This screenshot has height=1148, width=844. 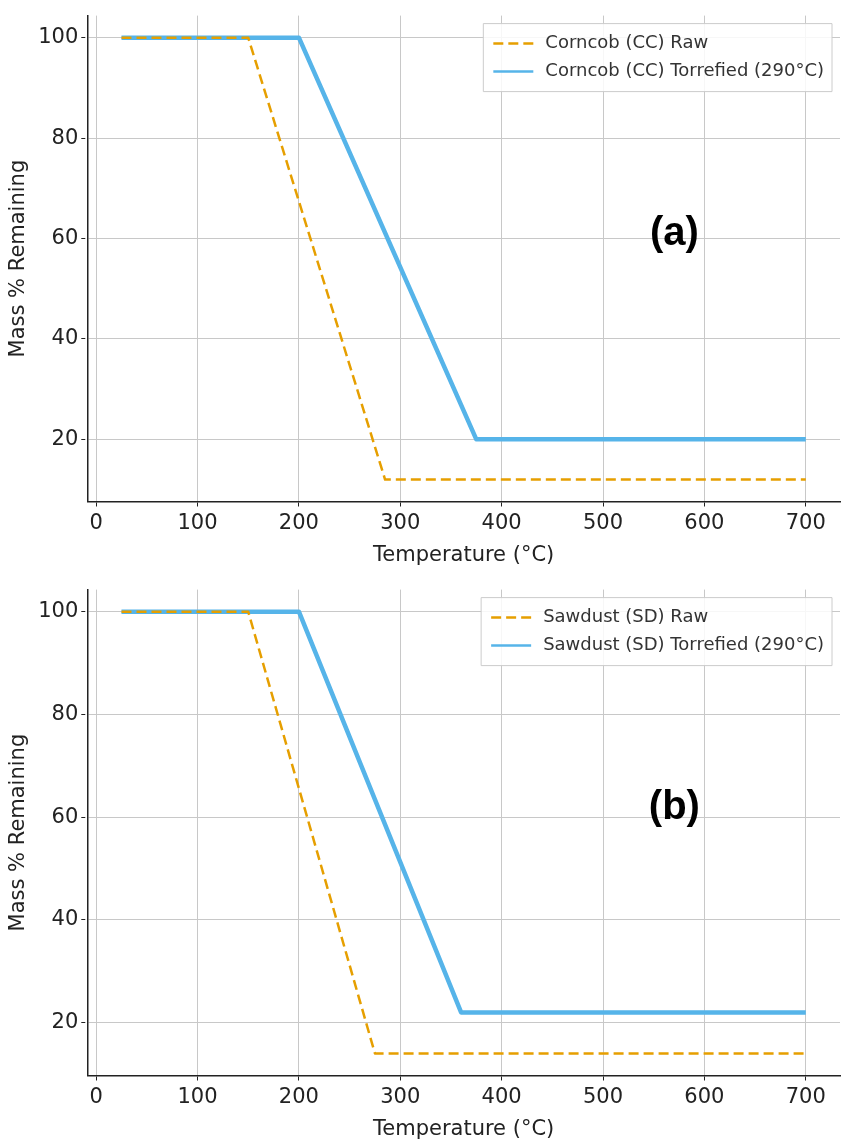 What do you see at coordinates (684, 644) in the screenshot?
I see `legend-label: Sawdust (SD) Torrefied (290°C)` at bounding box center [684, 644].